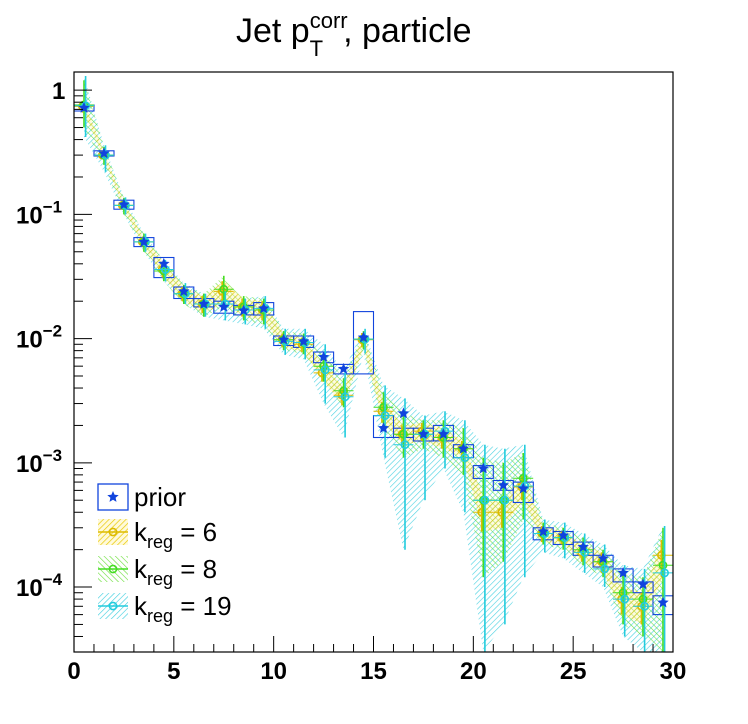 This screenshot has width=748, height=724. I want to click on y-tick-exponent: −2, so click(52, 331).